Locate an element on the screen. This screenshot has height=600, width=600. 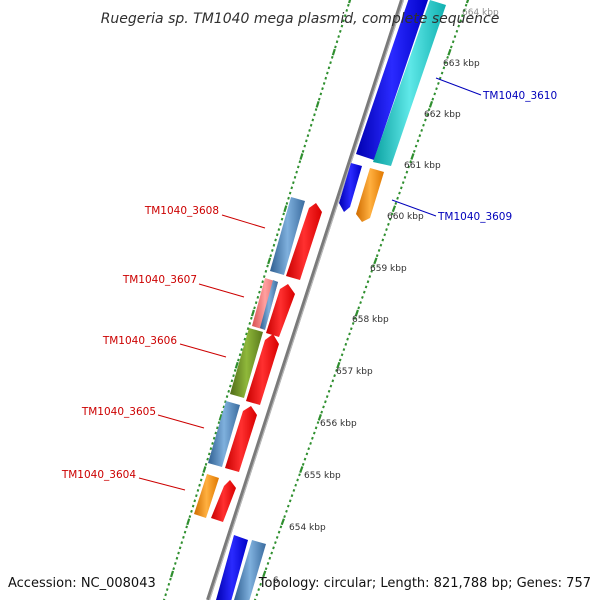
gene-tm1040-3608-right is located at coordinates (304, 241).